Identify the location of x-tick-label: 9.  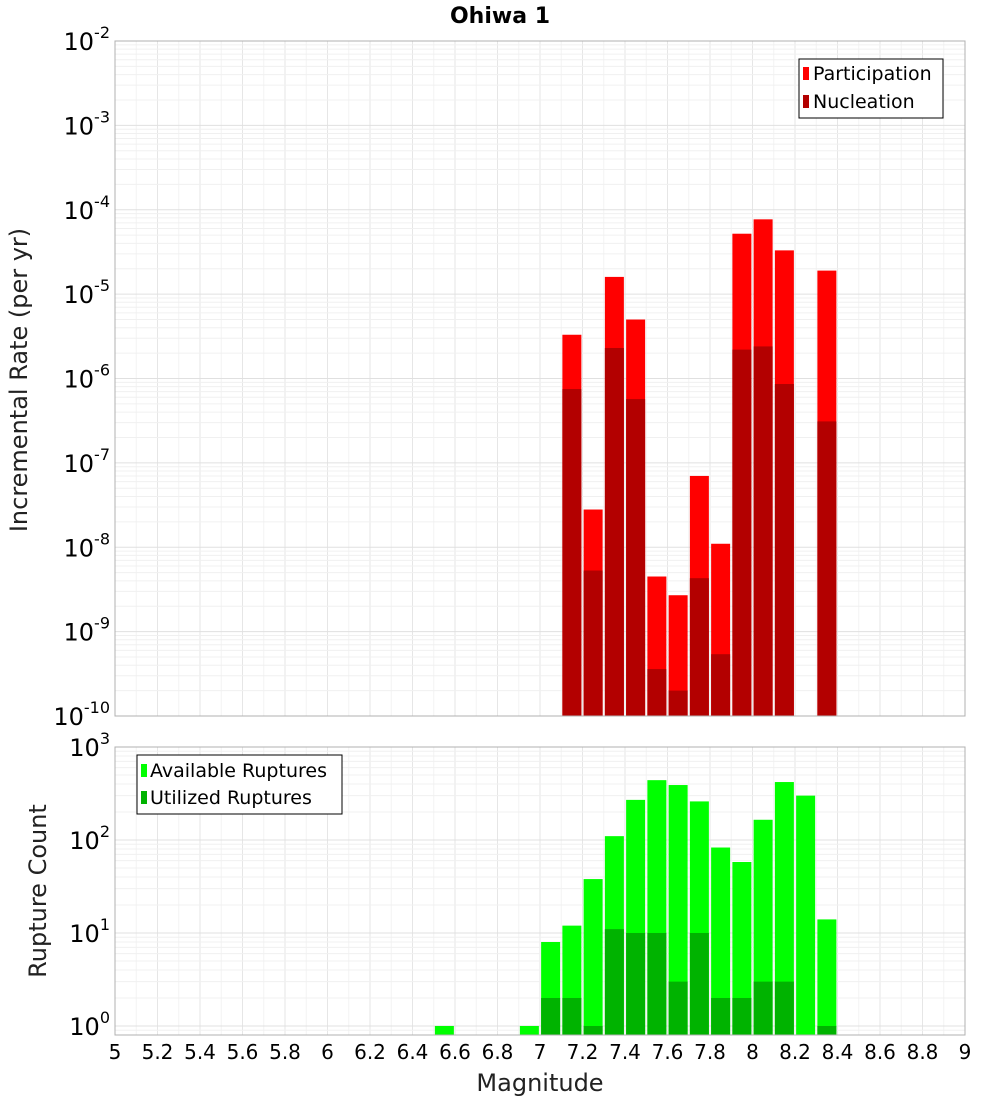
(965, 1052).